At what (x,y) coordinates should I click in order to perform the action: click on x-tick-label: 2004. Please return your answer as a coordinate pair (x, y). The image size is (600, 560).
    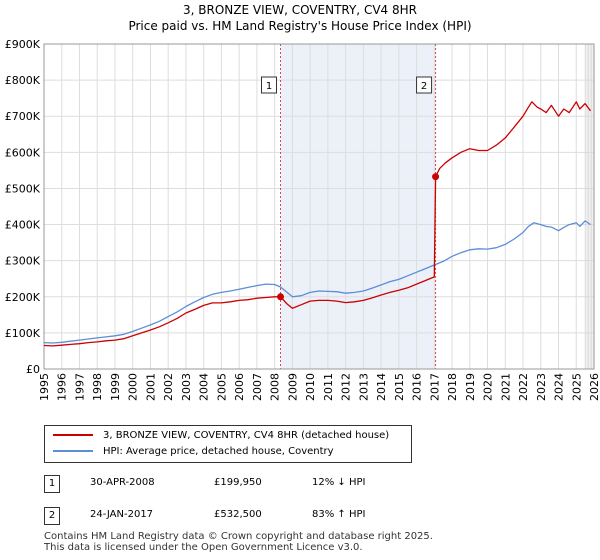
    Looking at the image, I should click on (204, 387).